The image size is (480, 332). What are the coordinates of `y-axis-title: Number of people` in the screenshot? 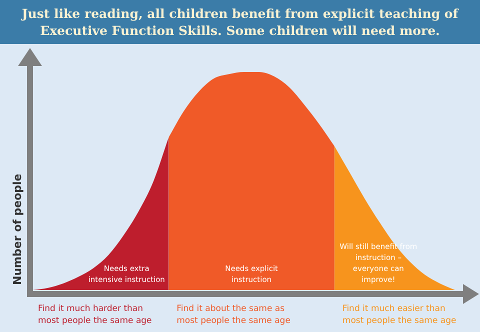 It's located at (17, 229).